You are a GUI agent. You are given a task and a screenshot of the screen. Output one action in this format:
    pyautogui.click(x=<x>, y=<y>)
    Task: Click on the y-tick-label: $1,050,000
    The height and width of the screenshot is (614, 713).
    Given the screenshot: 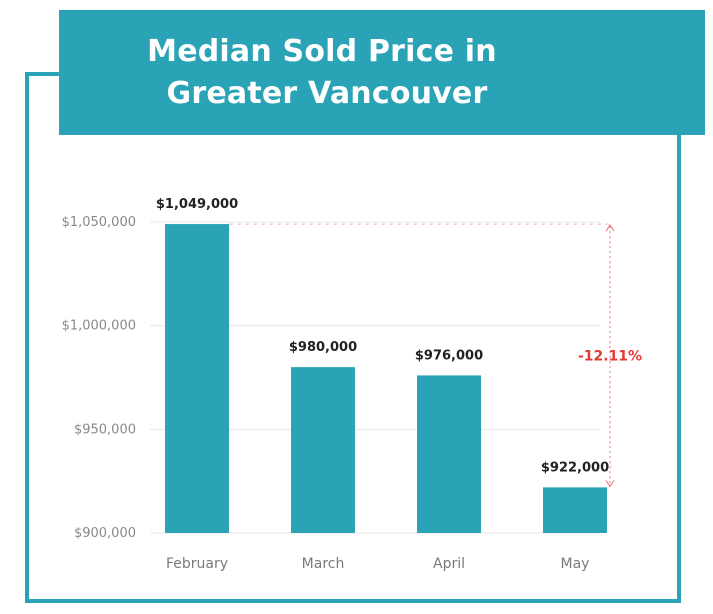 What is the action you would take?
    pyautogui.click(x=99, y=222)
    